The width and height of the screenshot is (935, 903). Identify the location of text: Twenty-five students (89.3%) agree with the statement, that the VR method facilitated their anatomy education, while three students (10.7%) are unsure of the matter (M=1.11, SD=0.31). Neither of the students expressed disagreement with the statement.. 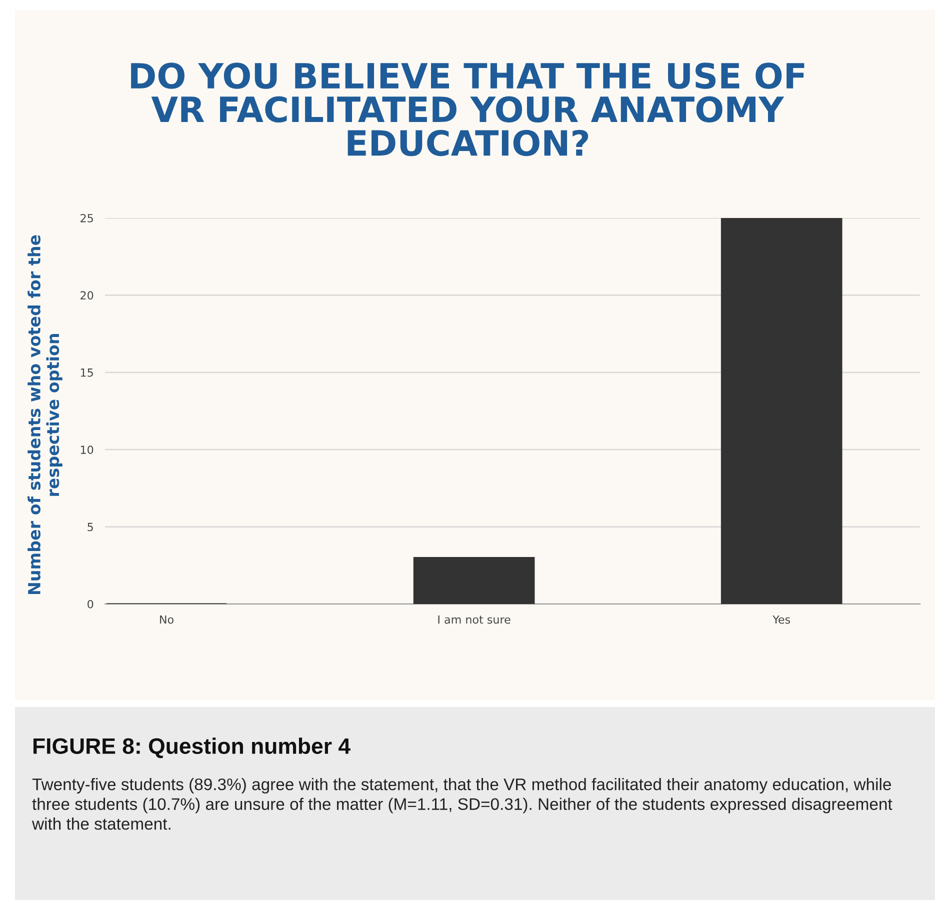
(462, 804).